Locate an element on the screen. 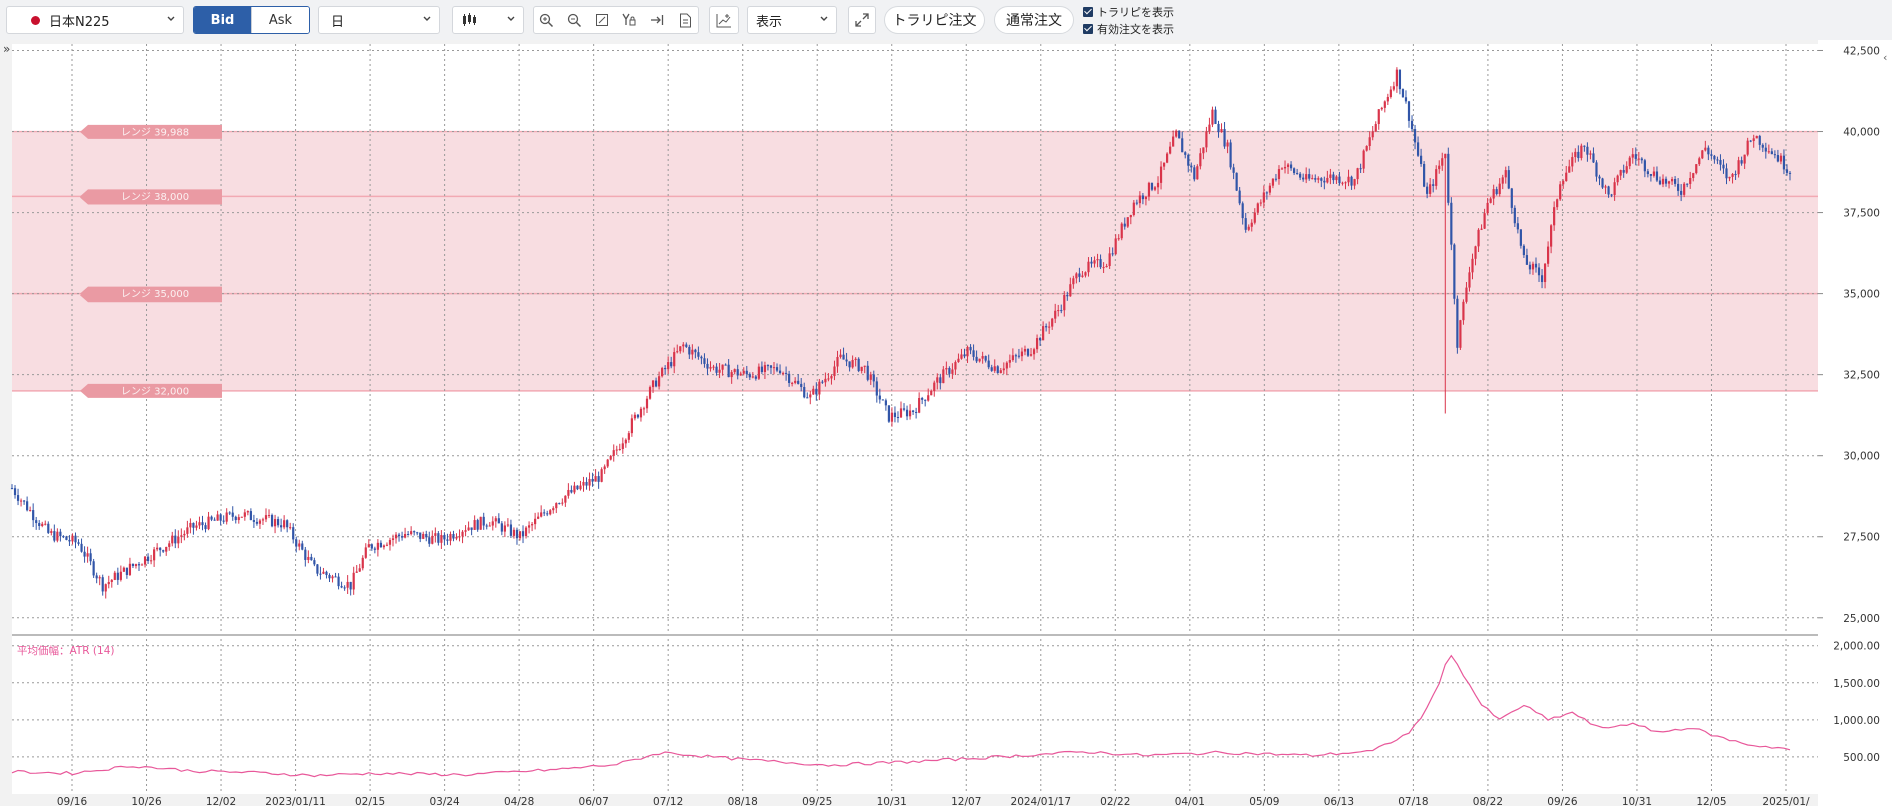 The height and width of the screenshot is (810, 1892). chevron-down-icon is located at coordinates (824, 18).